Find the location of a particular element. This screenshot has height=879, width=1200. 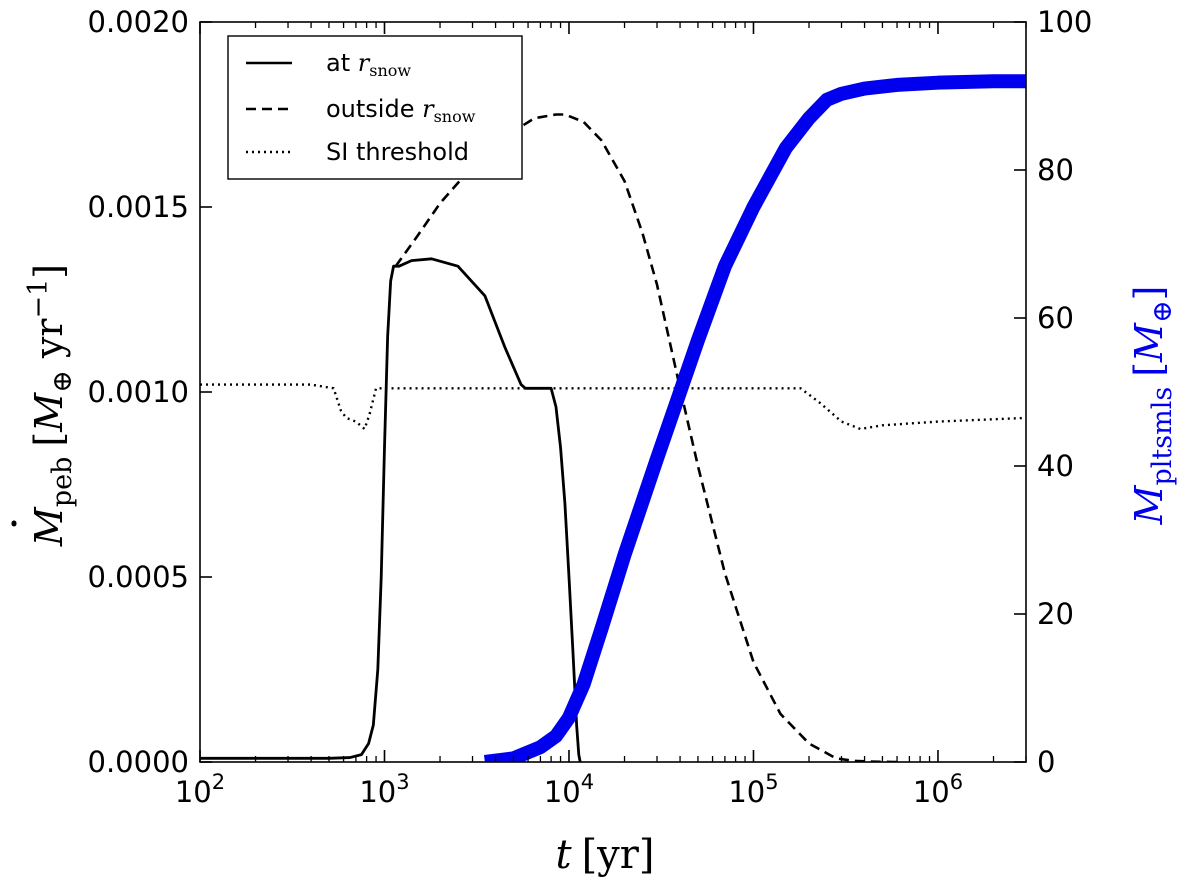

legend-at-text: at is located at coordinates (342, 63).